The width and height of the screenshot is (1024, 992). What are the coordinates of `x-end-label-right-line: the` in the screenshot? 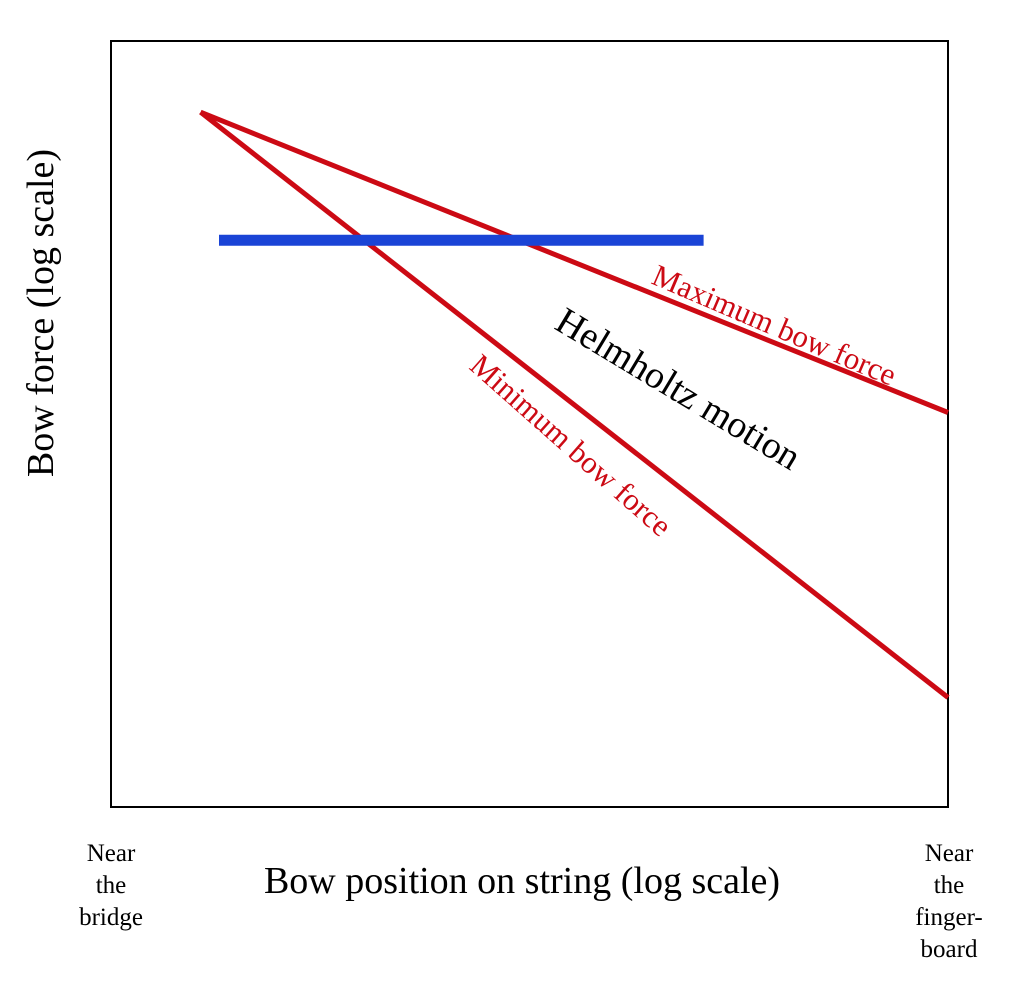 It's located at (949, 885).